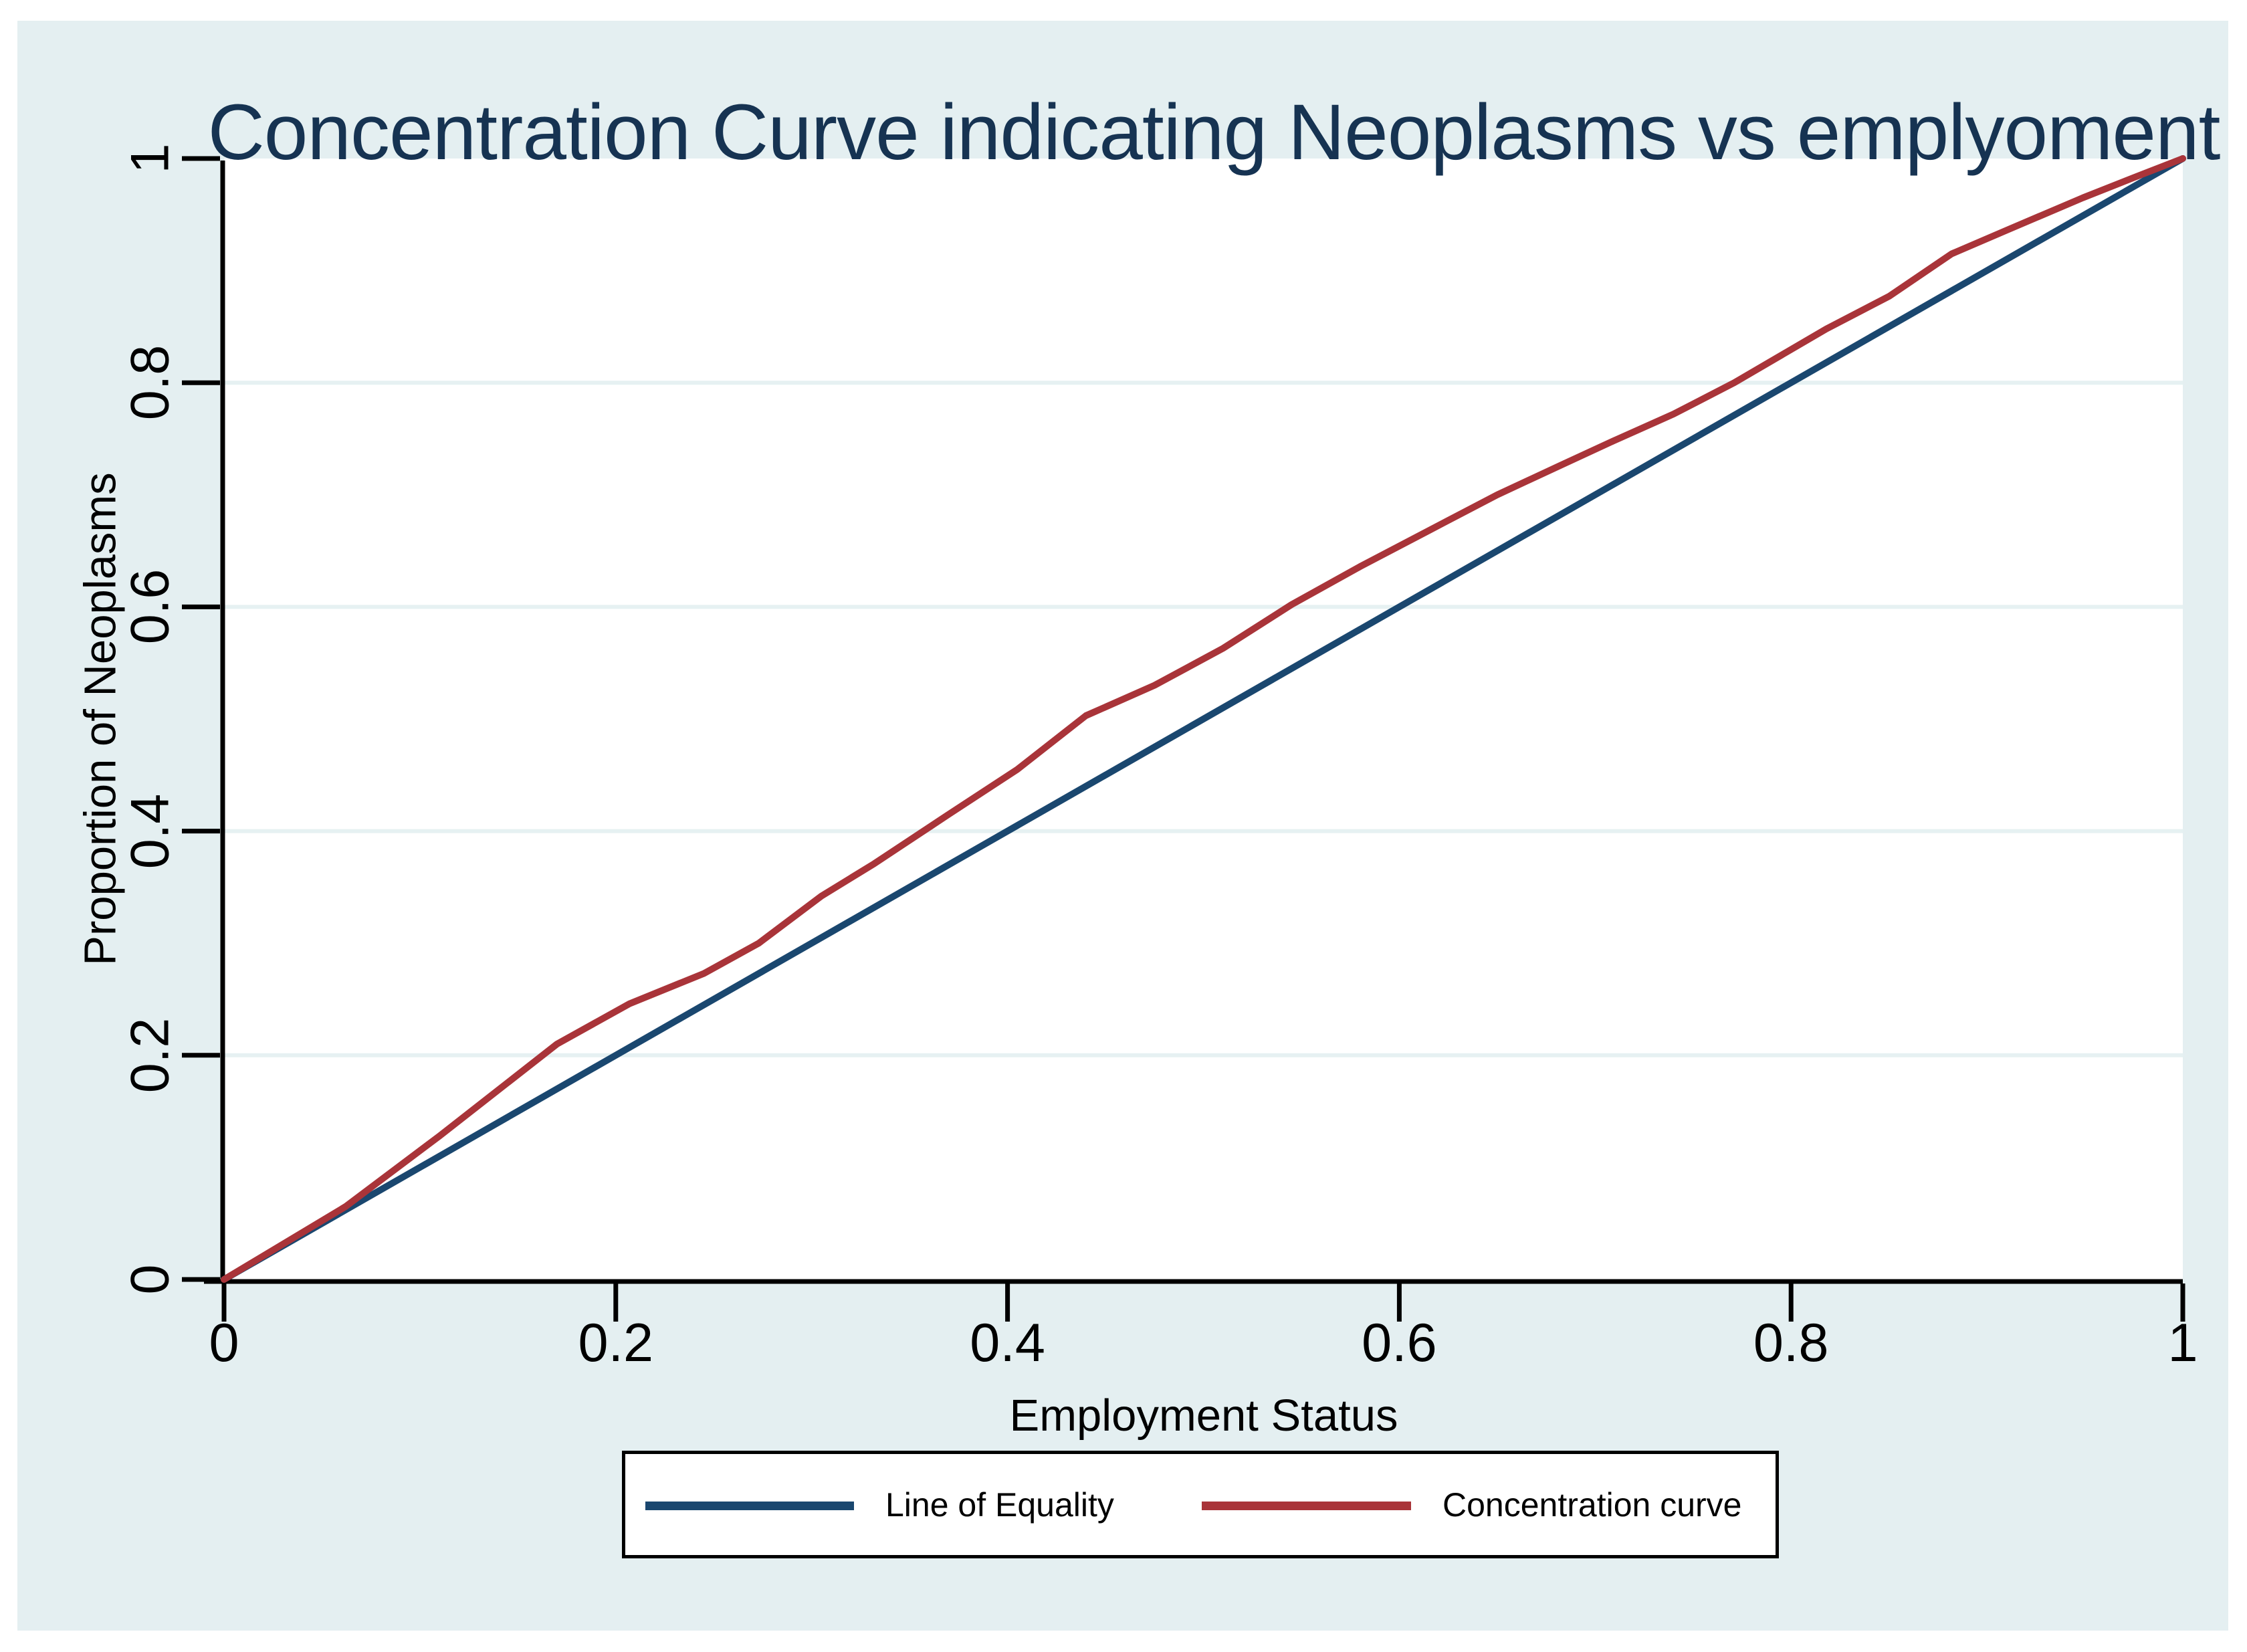 The height and width of the screenshot is (1652, 2247). I want to click on x-tick-label: 1, so click(2182, 1343).